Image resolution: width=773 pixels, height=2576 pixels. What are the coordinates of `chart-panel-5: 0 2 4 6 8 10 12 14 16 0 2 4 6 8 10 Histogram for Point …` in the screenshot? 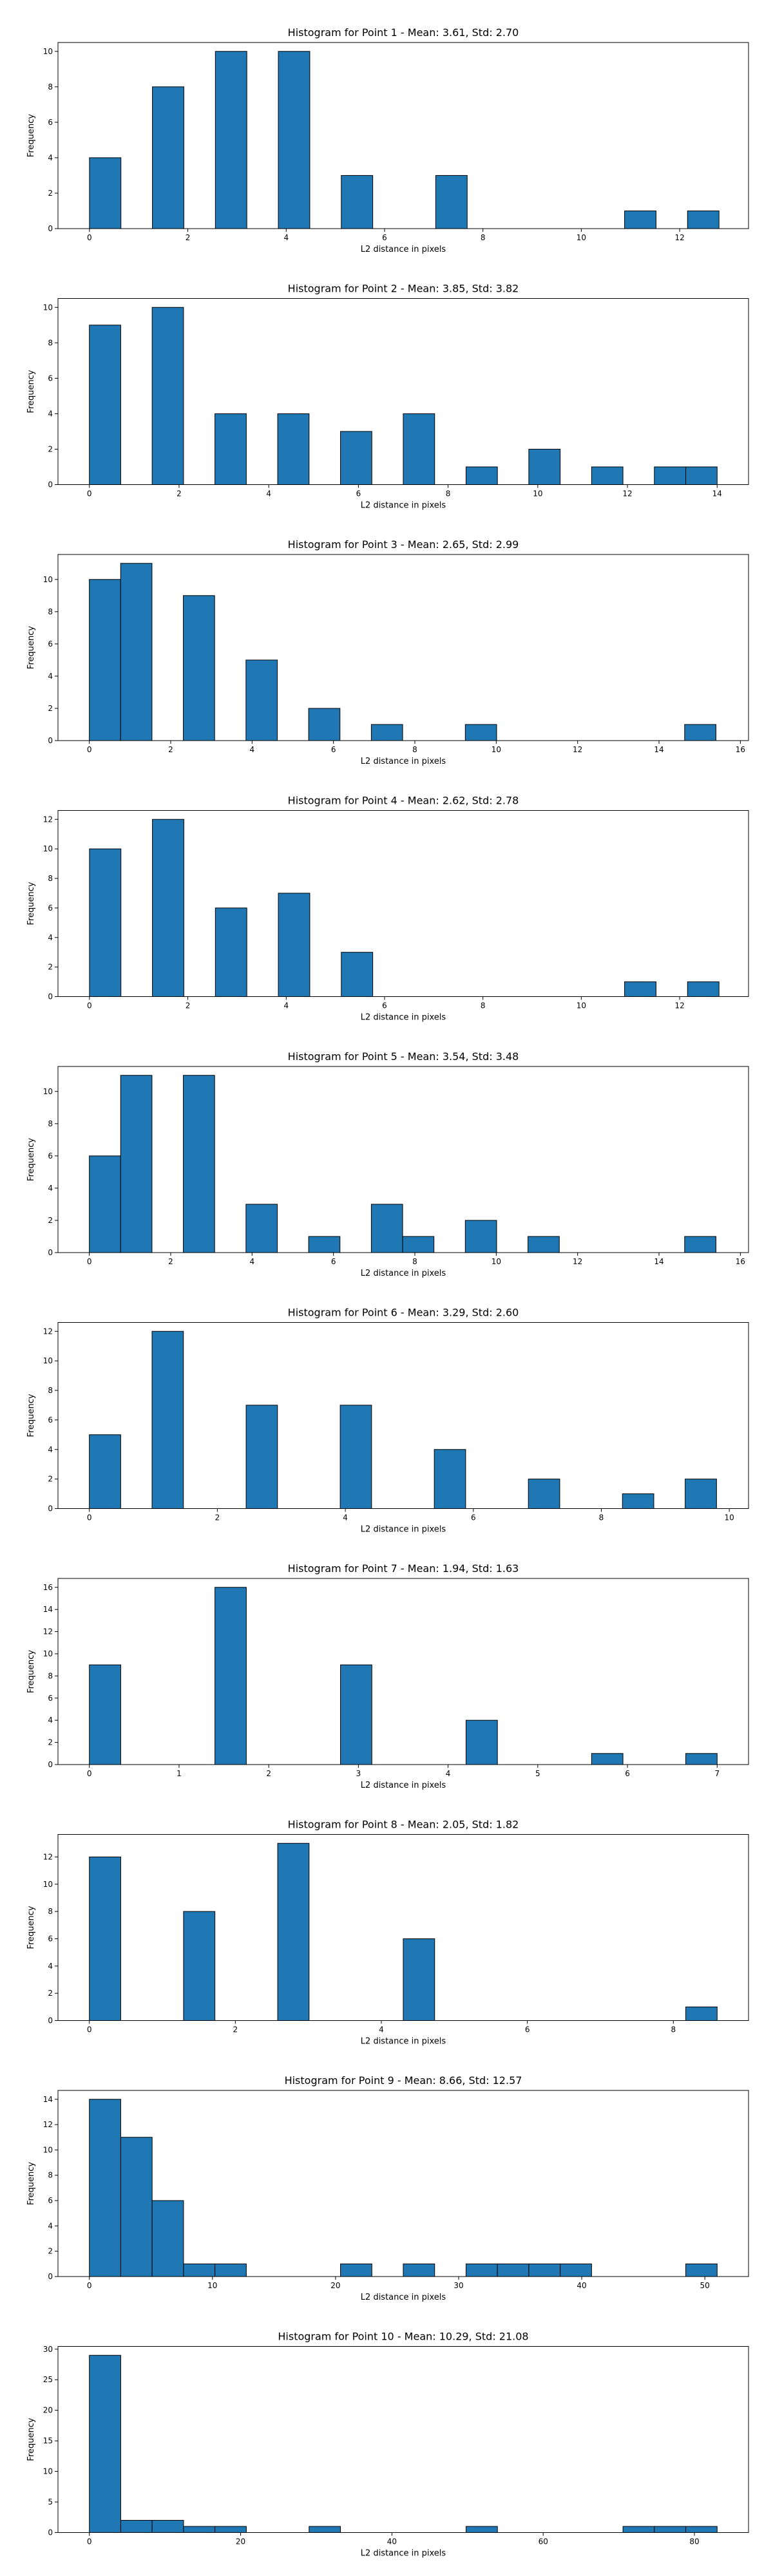 It's located at (387, 1164).